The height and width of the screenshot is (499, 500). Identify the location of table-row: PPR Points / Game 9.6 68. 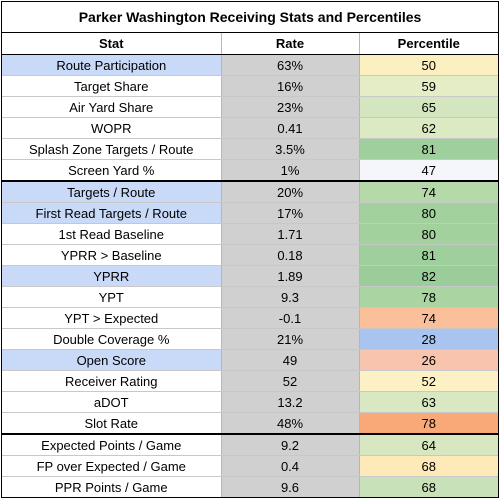
(250, 486).